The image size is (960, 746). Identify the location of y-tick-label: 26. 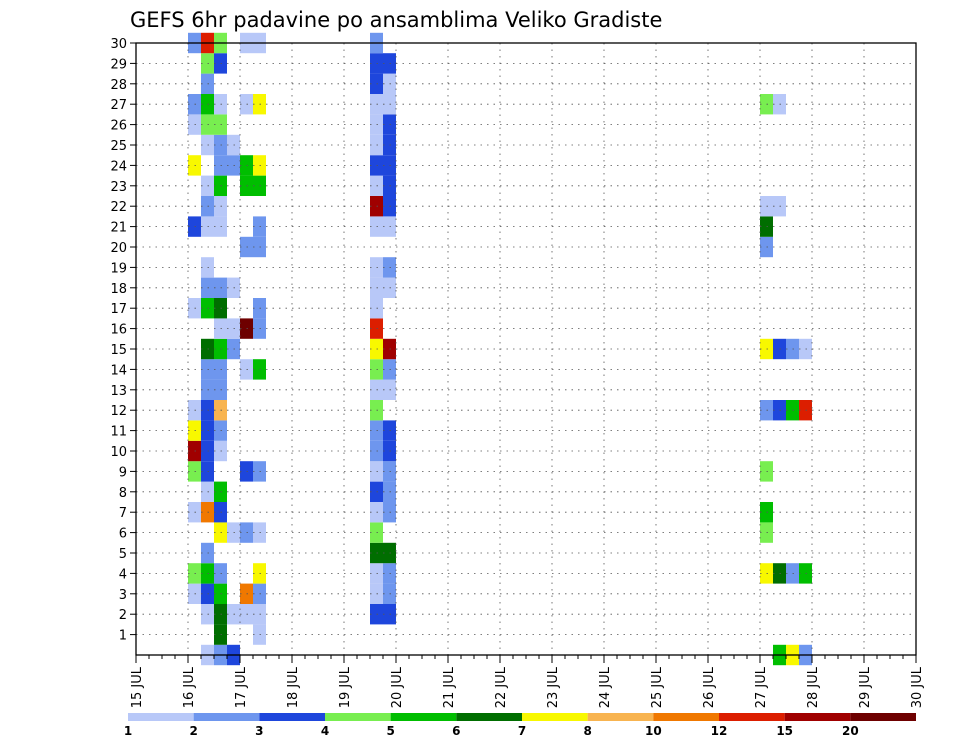
(118, 126).